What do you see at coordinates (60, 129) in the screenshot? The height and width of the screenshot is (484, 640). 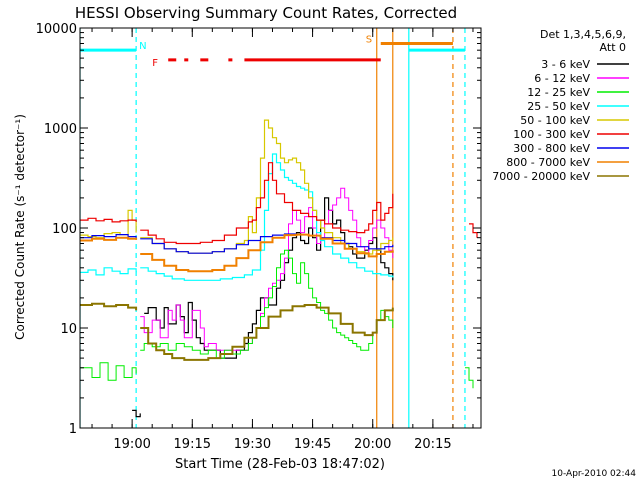 I see `y-tick-label: 1000` at bounding box center [60, 129].